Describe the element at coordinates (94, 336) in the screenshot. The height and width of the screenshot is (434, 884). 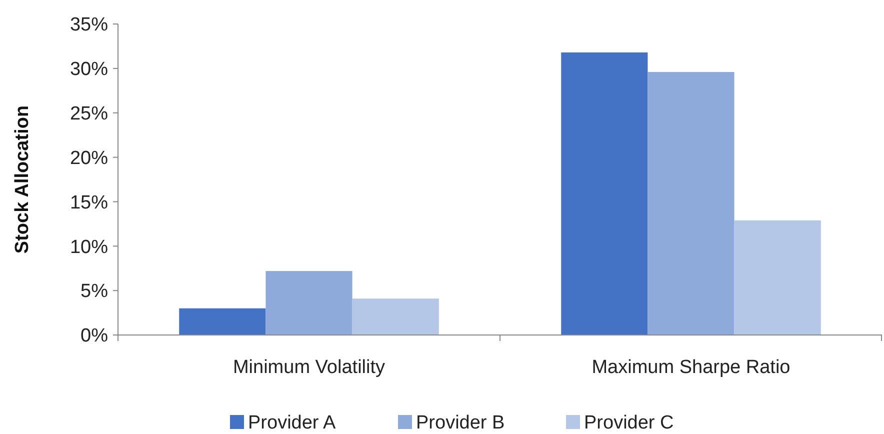
I see `y-tick-label: 0%` at that location.